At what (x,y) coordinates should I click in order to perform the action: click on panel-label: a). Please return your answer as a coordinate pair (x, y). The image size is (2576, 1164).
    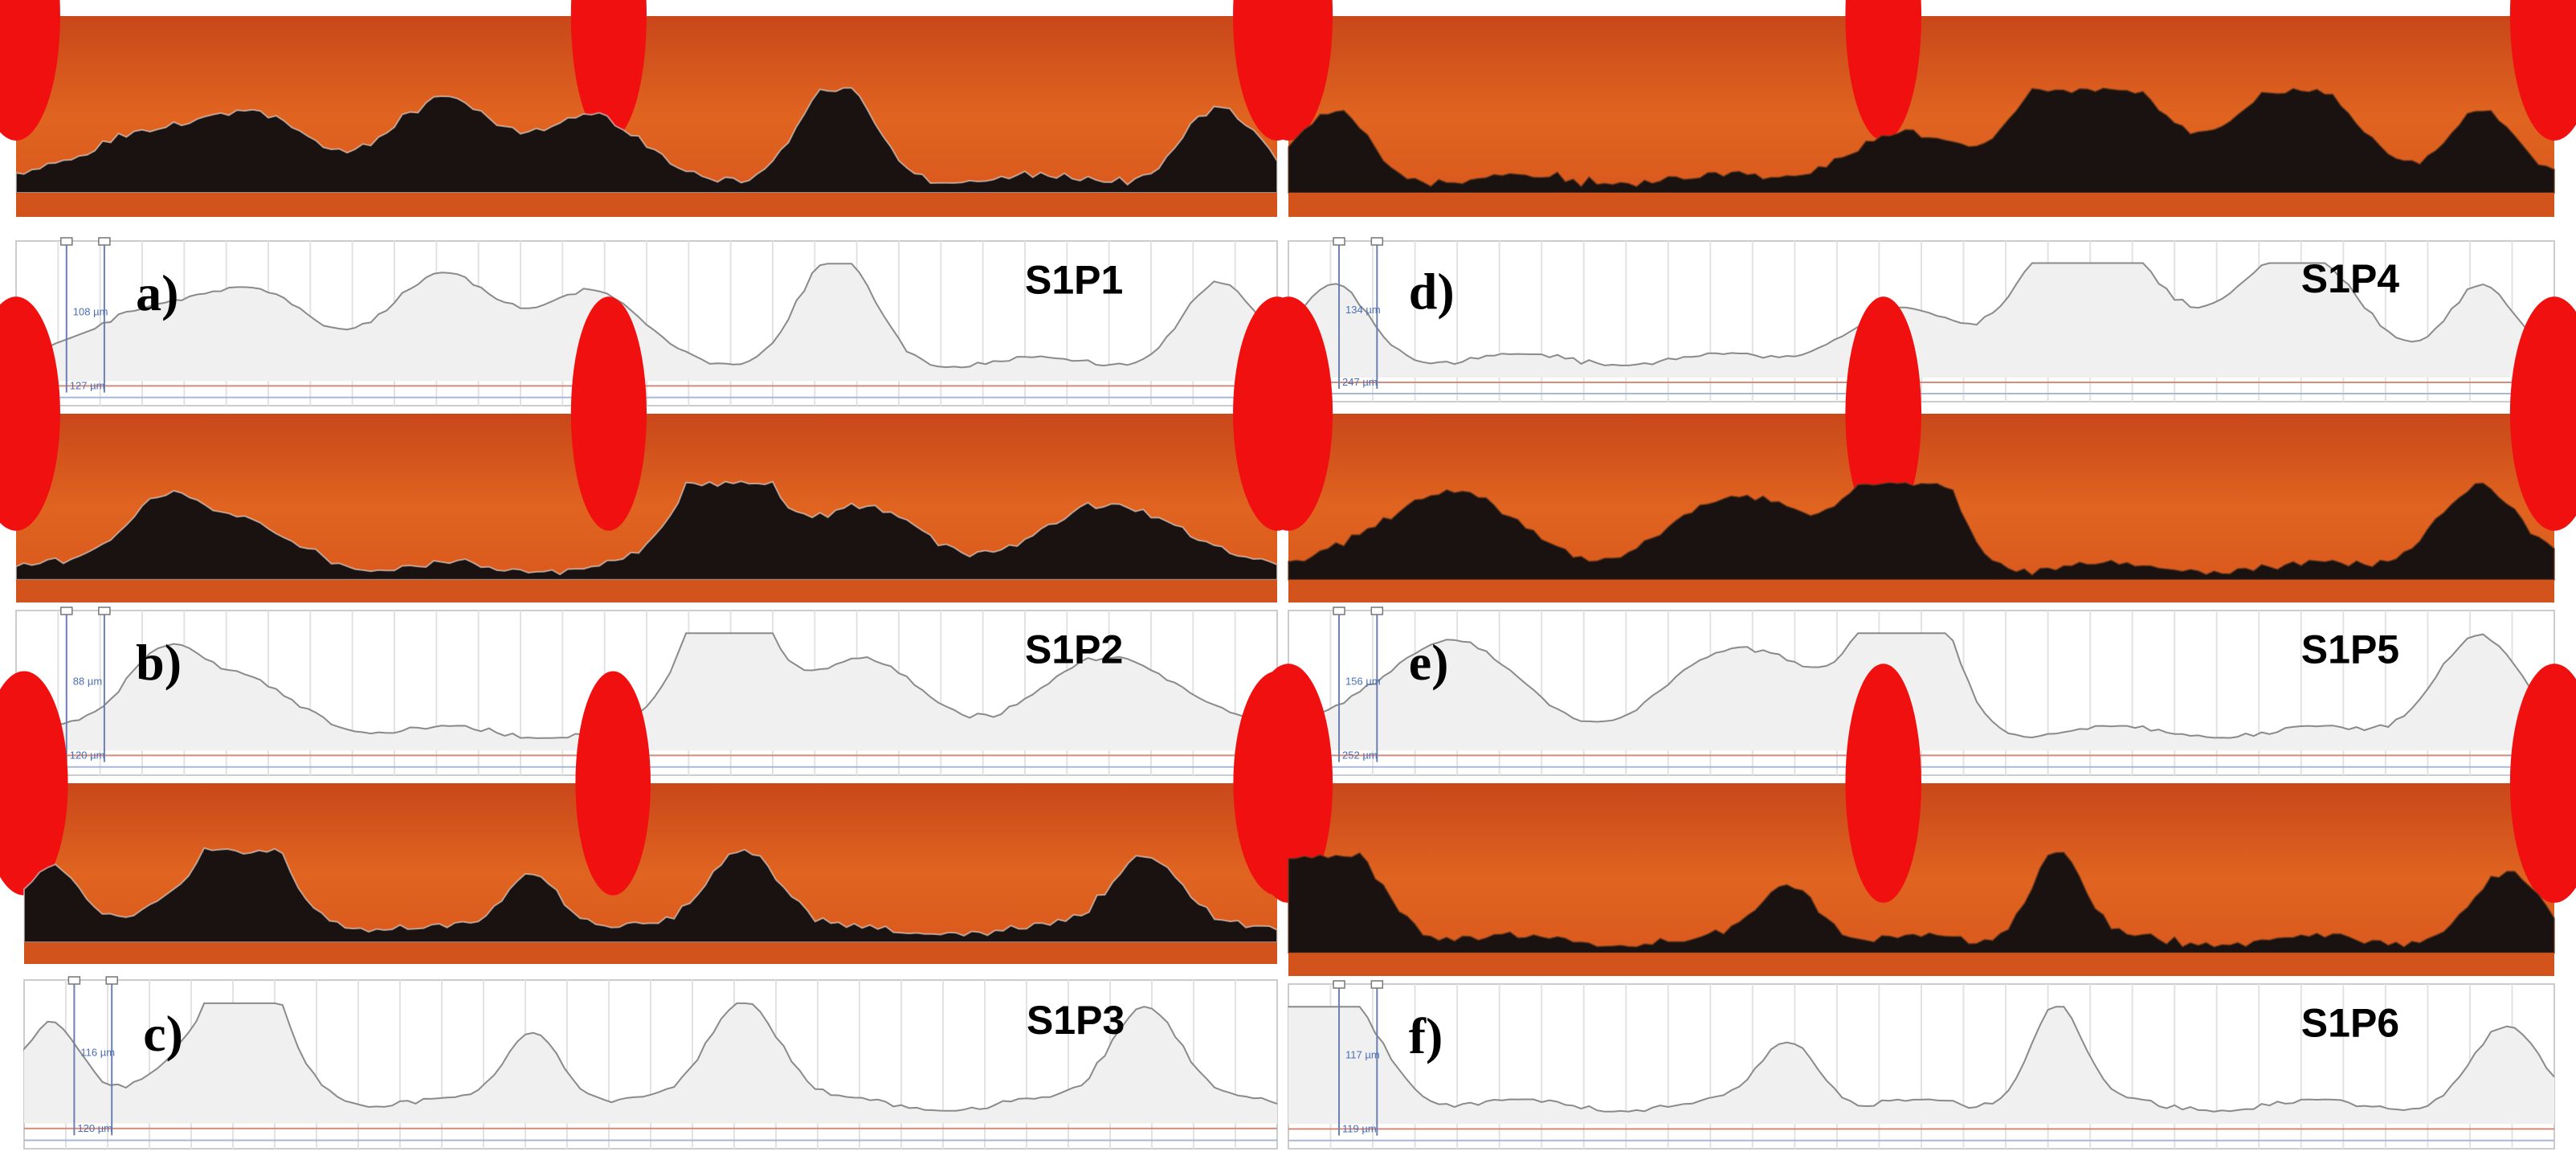
    Looking at the image, I should click on (157, 292).